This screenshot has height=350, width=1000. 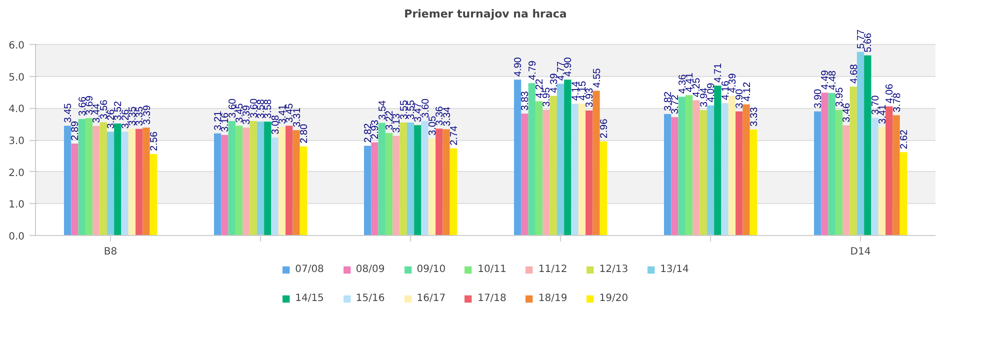 What do you see at coordinates (111, 252) in the screenshot?
I see `x-tick-label: B8` at bounding box center [111, 252].